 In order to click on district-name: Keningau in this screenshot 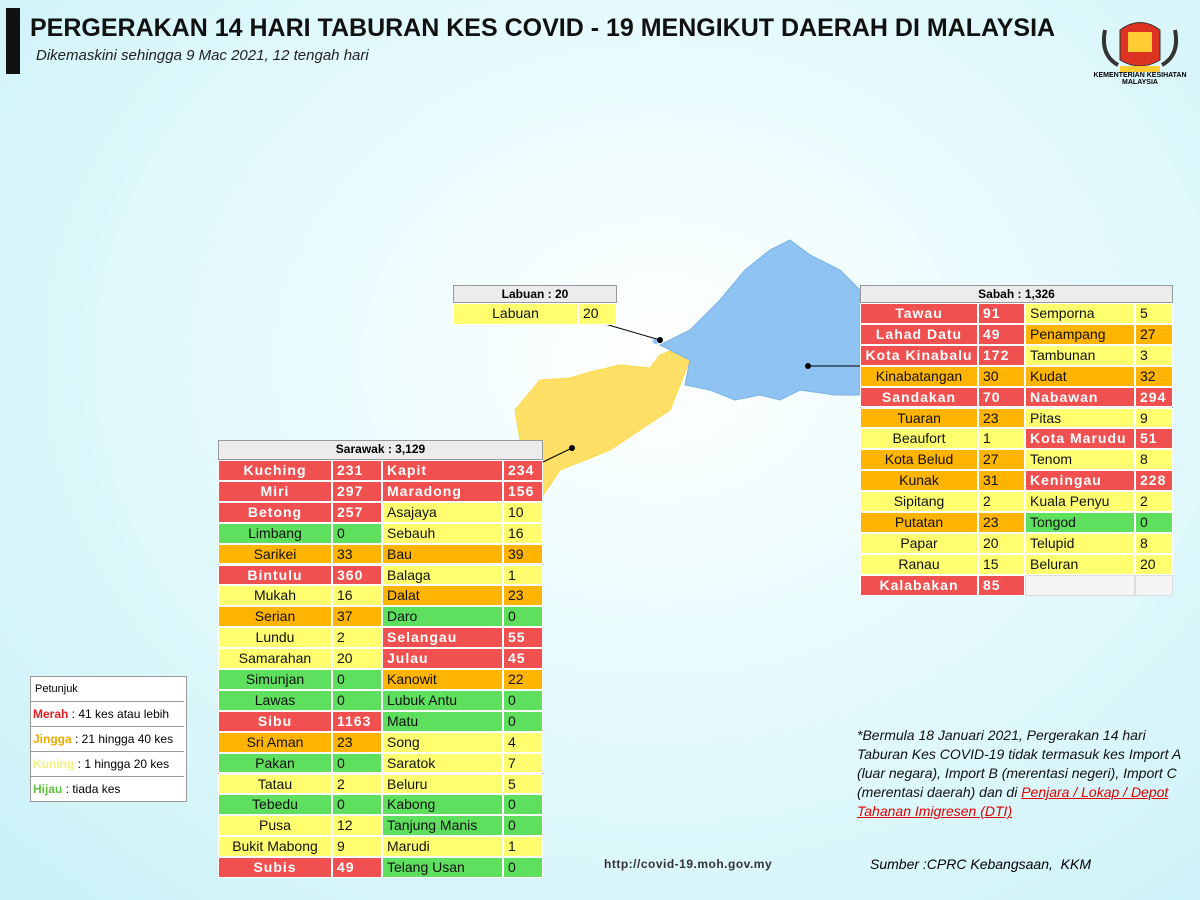, I will do `click(1080, 481)`.